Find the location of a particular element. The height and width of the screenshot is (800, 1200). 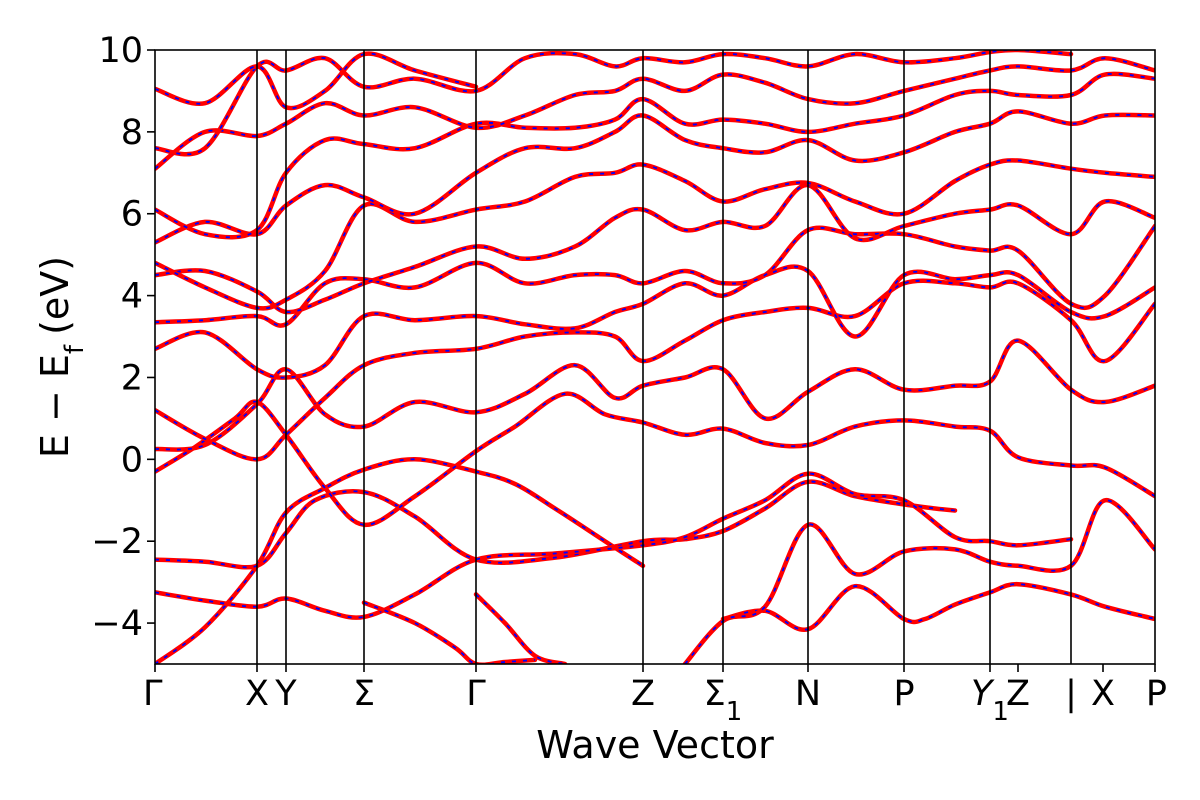

x-tick-label: Y is located at coordinates (285, 694).